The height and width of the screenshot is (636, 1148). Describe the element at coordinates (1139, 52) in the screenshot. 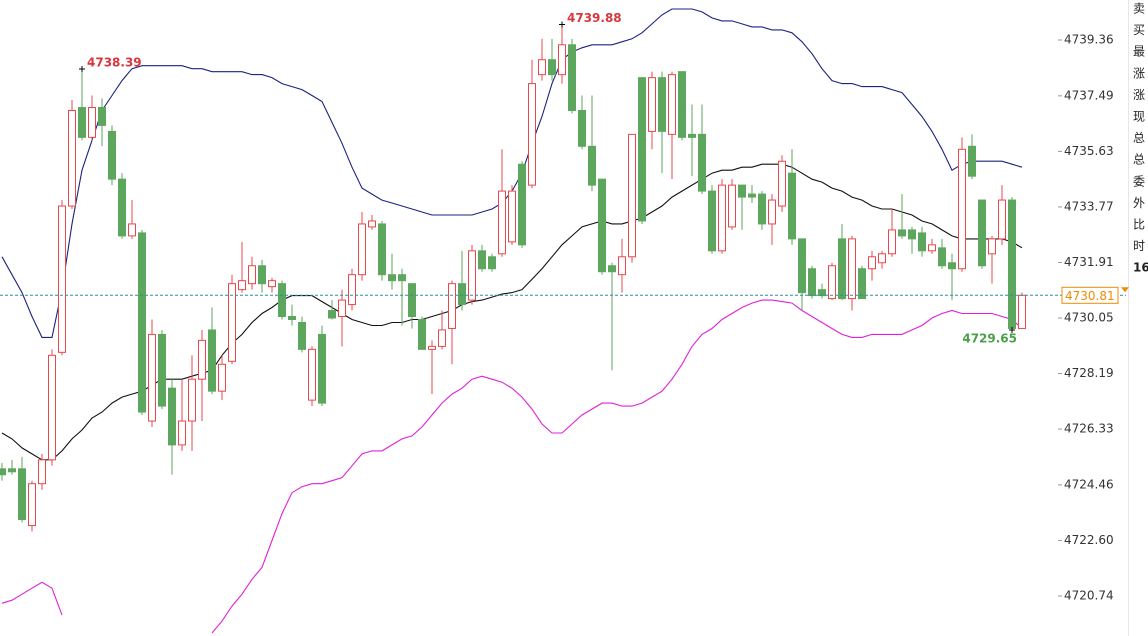

I see `side-label: 最` at that location.